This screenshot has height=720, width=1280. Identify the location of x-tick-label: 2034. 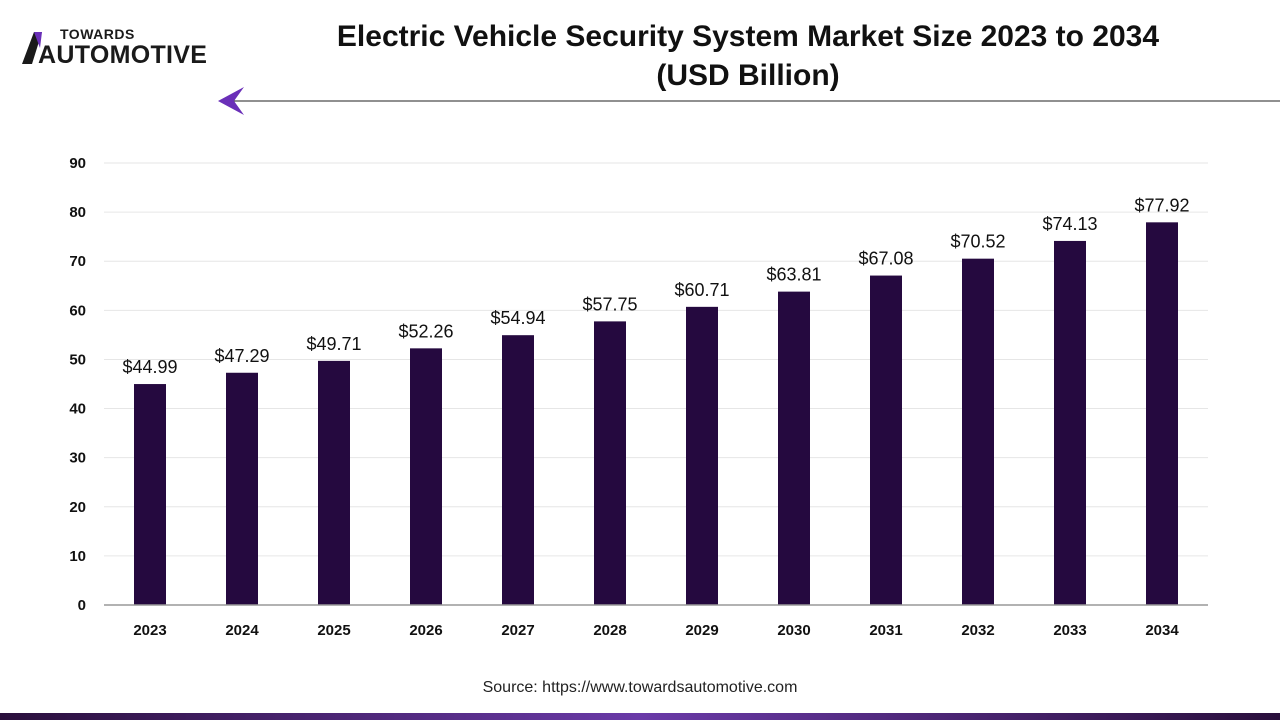
(1162, 630).